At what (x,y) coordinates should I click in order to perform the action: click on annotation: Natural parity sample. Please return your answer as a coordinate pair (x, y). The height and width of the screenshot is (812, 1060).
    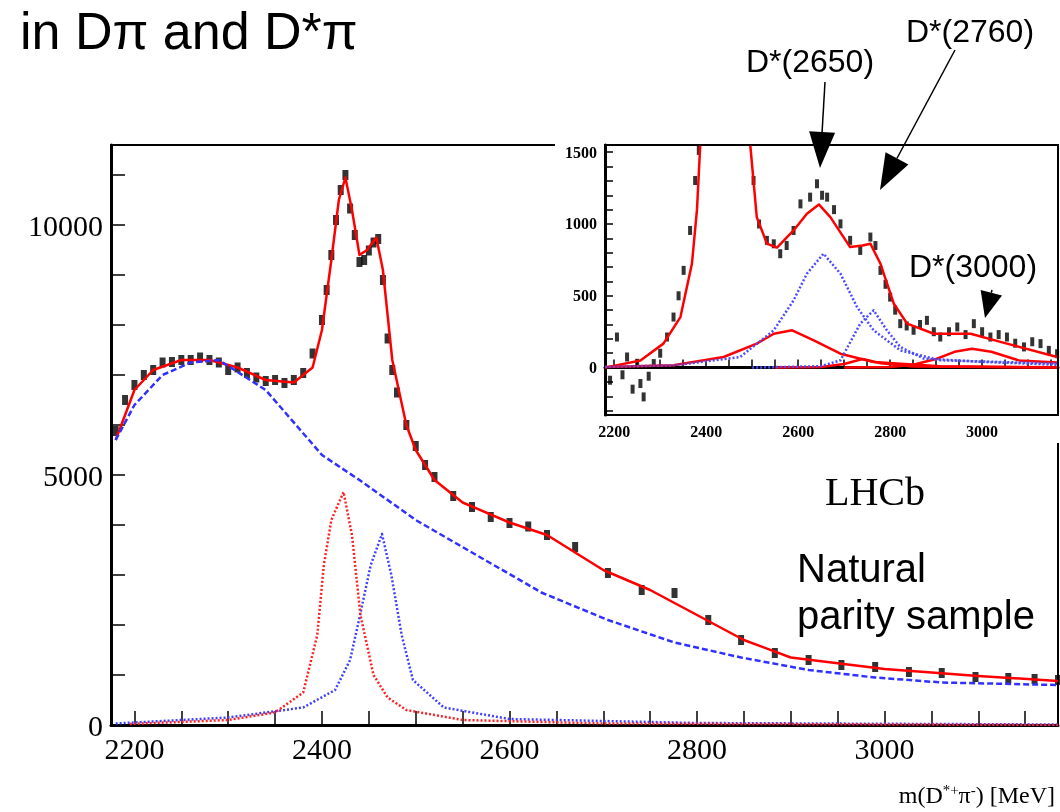
    Looking at the image, I should click on (916, 592).